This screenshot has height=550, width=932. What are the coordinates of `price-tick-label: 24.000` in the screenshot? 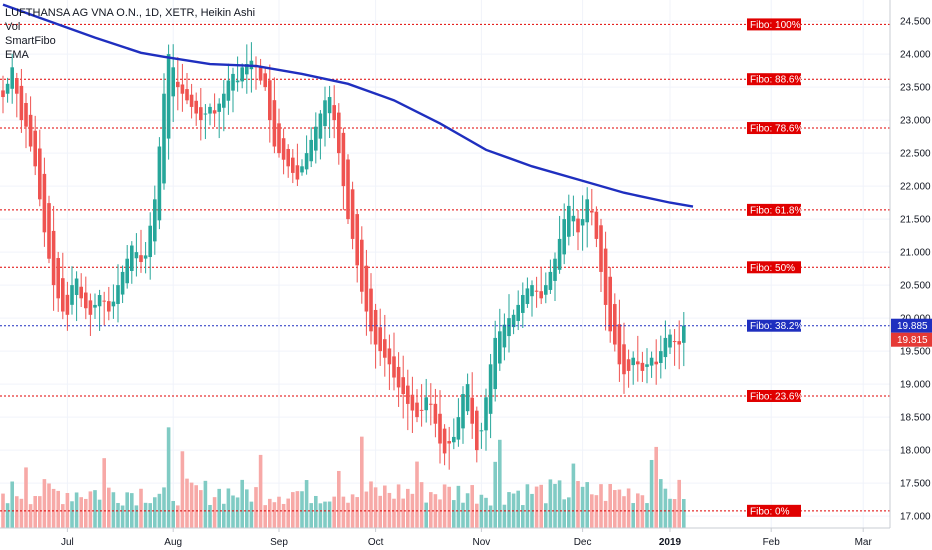 It's located at (915, 55).